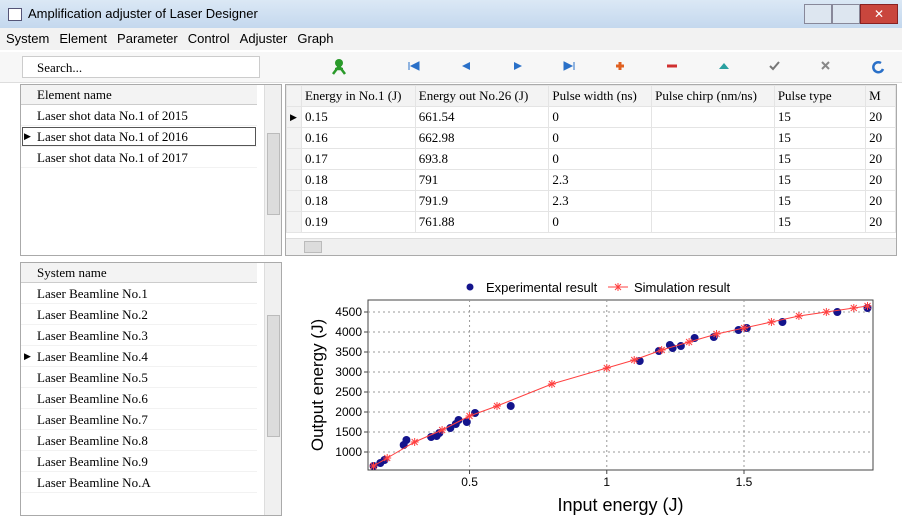 Image resolution: width=902 pixels, height=516 pixels. I want to click on table-row: 0.17 693.8 0 15 20, so click(591, 159).